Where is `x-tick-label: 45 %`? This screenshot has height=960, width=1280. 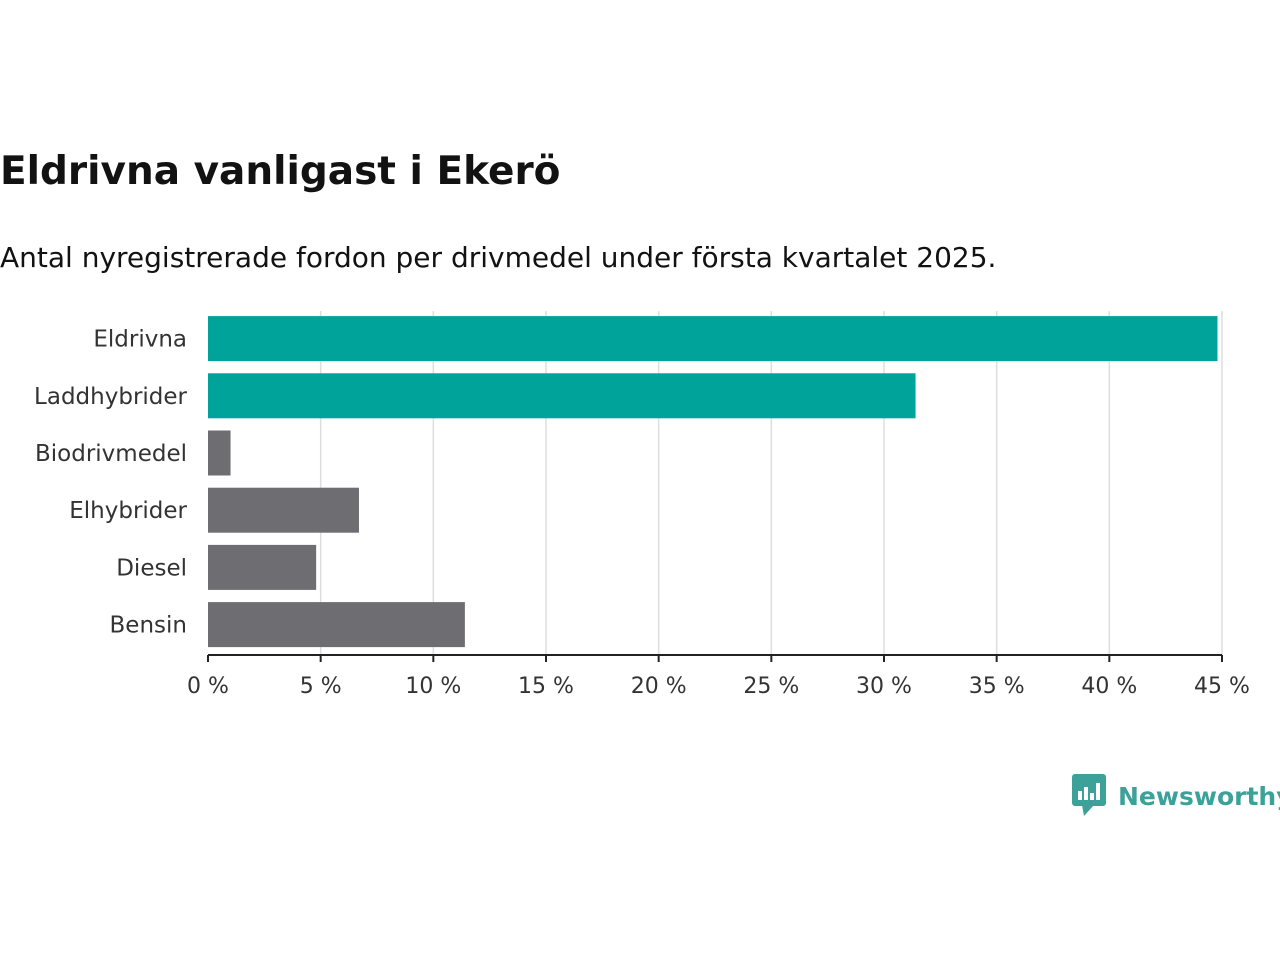
x-tick-label: 45 % is located at coordinates (1222, 686).